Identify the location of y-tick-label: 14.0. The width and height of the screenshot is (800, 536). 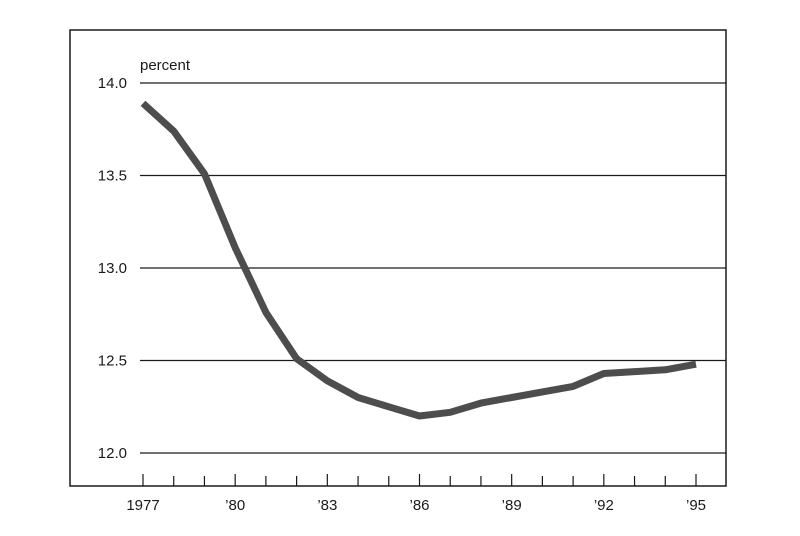
(112, 83).